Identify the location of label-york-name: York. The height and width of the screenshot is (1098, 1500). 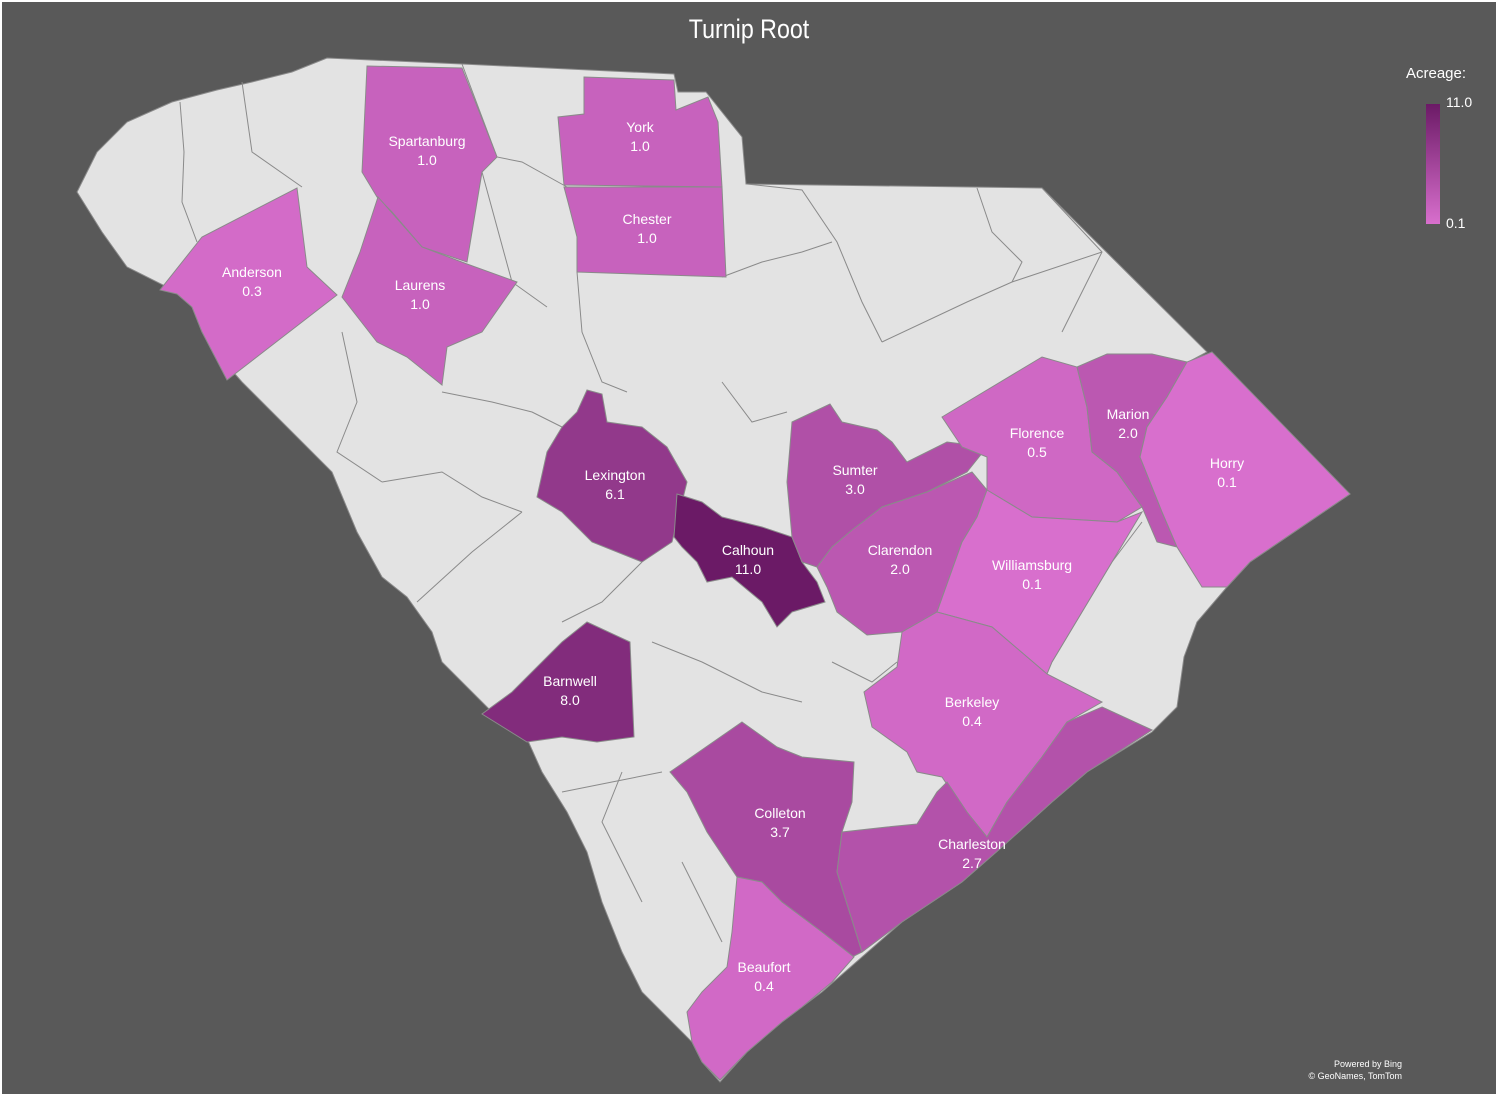
(640, 127).